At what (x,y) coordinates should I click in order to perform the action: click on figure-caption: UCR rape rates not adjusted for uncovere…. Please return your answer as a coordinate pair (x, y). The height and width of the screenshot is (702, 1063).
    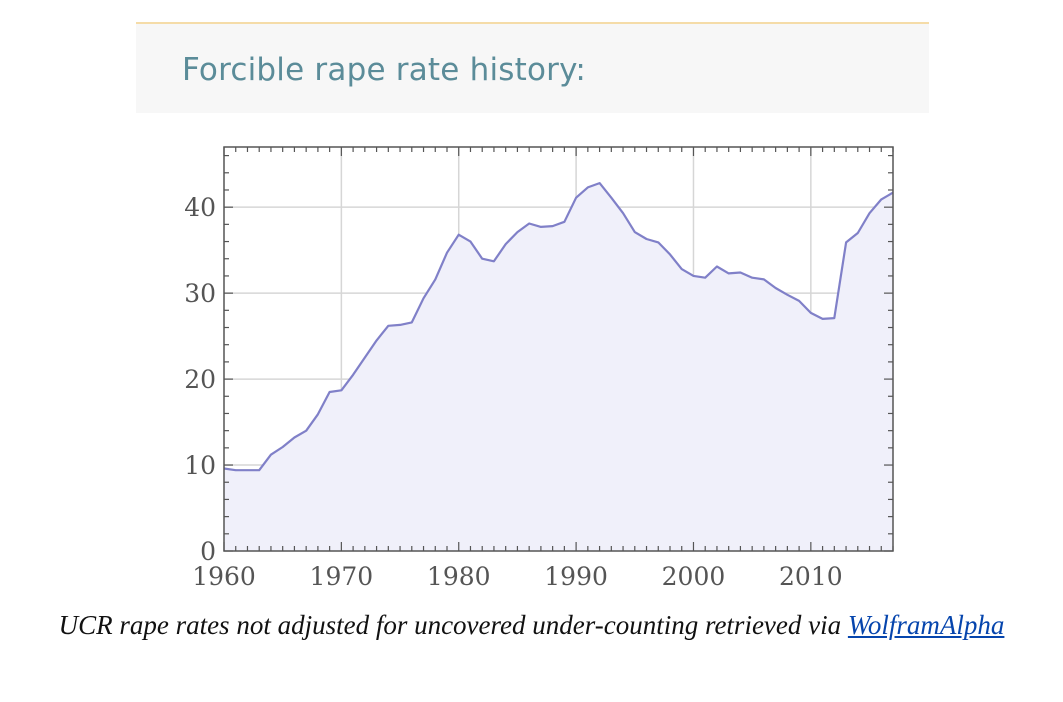
    Looking at the image, I should click on (531, 625).